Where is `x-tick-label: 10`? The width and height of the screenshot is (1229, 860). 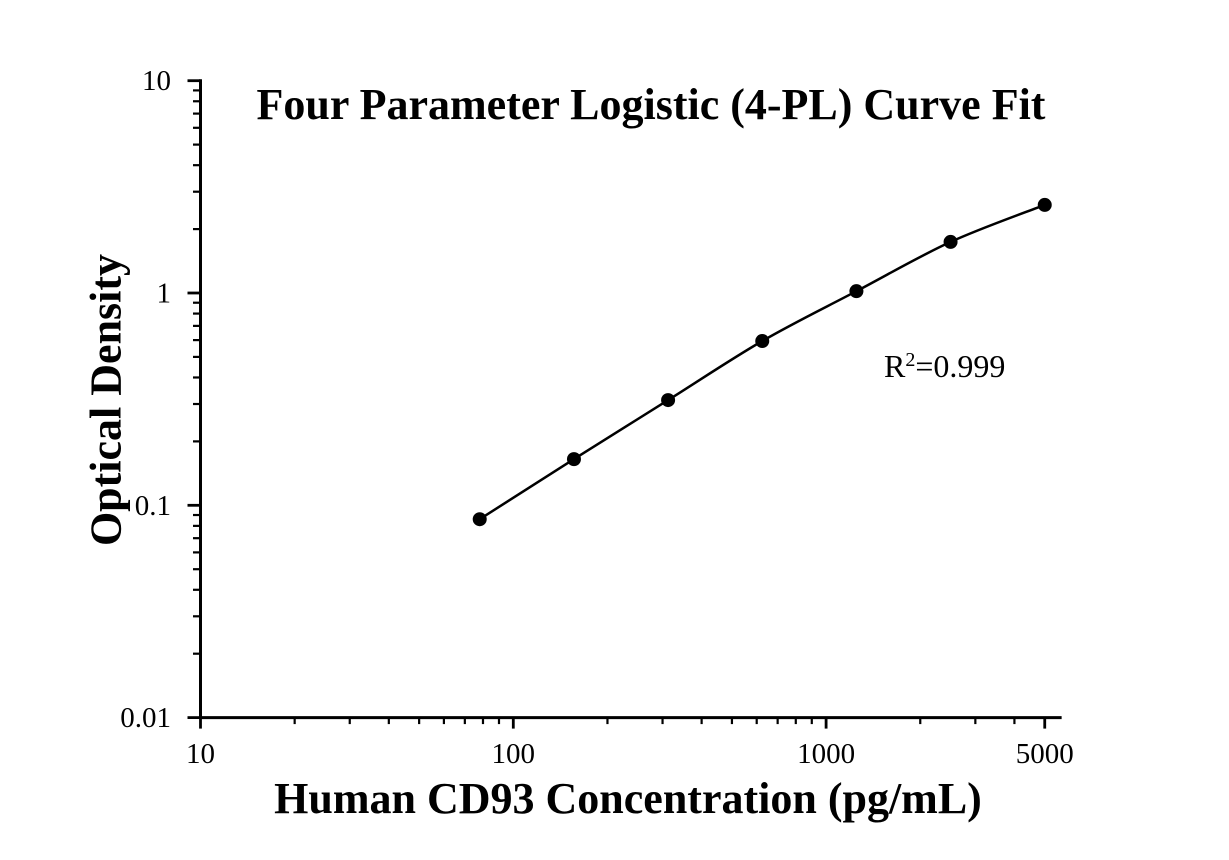 x-tick-label: 10 is located at coordinates (200, 754).